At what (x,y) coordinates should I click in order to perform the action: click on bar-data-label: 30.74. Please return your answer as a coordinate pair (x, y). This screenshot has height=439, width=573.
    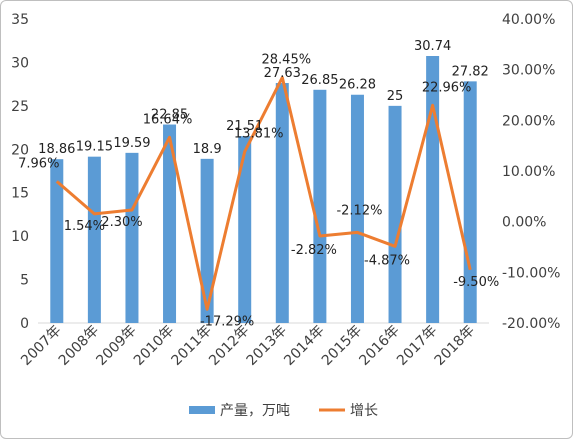
    Looking at the image, I should click on (432, 46).